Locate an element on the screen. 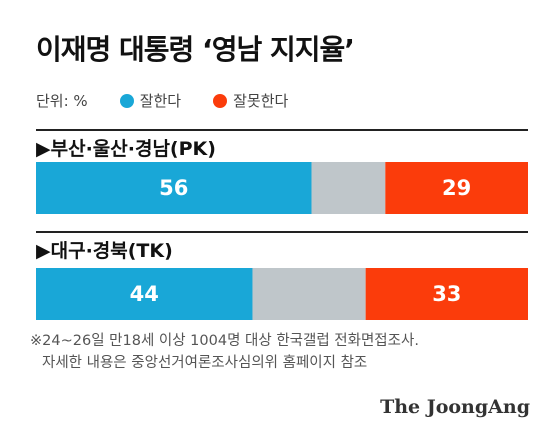  bar-disapprove-0-label: 29 is located at coordinates (456, 188).